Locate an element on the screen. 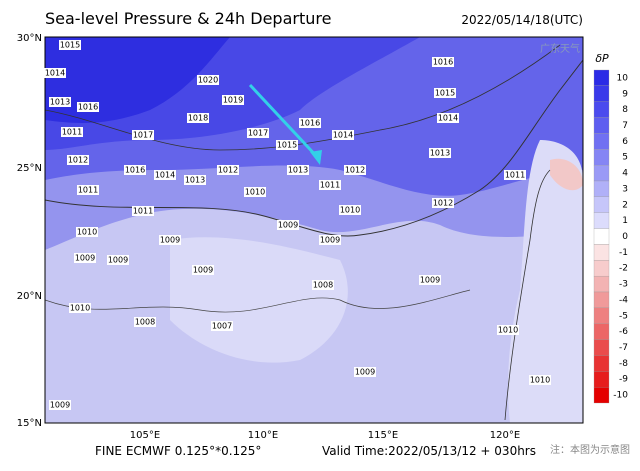 The width and height of the screenshot is (640, 471). contour-label: 1019 is located at coordinates (233, 100).